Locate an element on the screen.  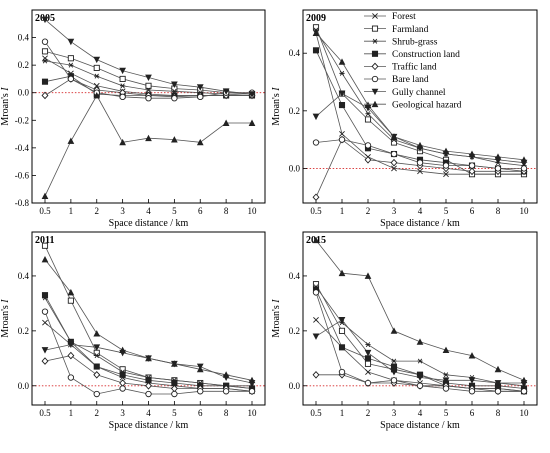
y-tick-label: 0.4 is located at coordinates (24, 38).